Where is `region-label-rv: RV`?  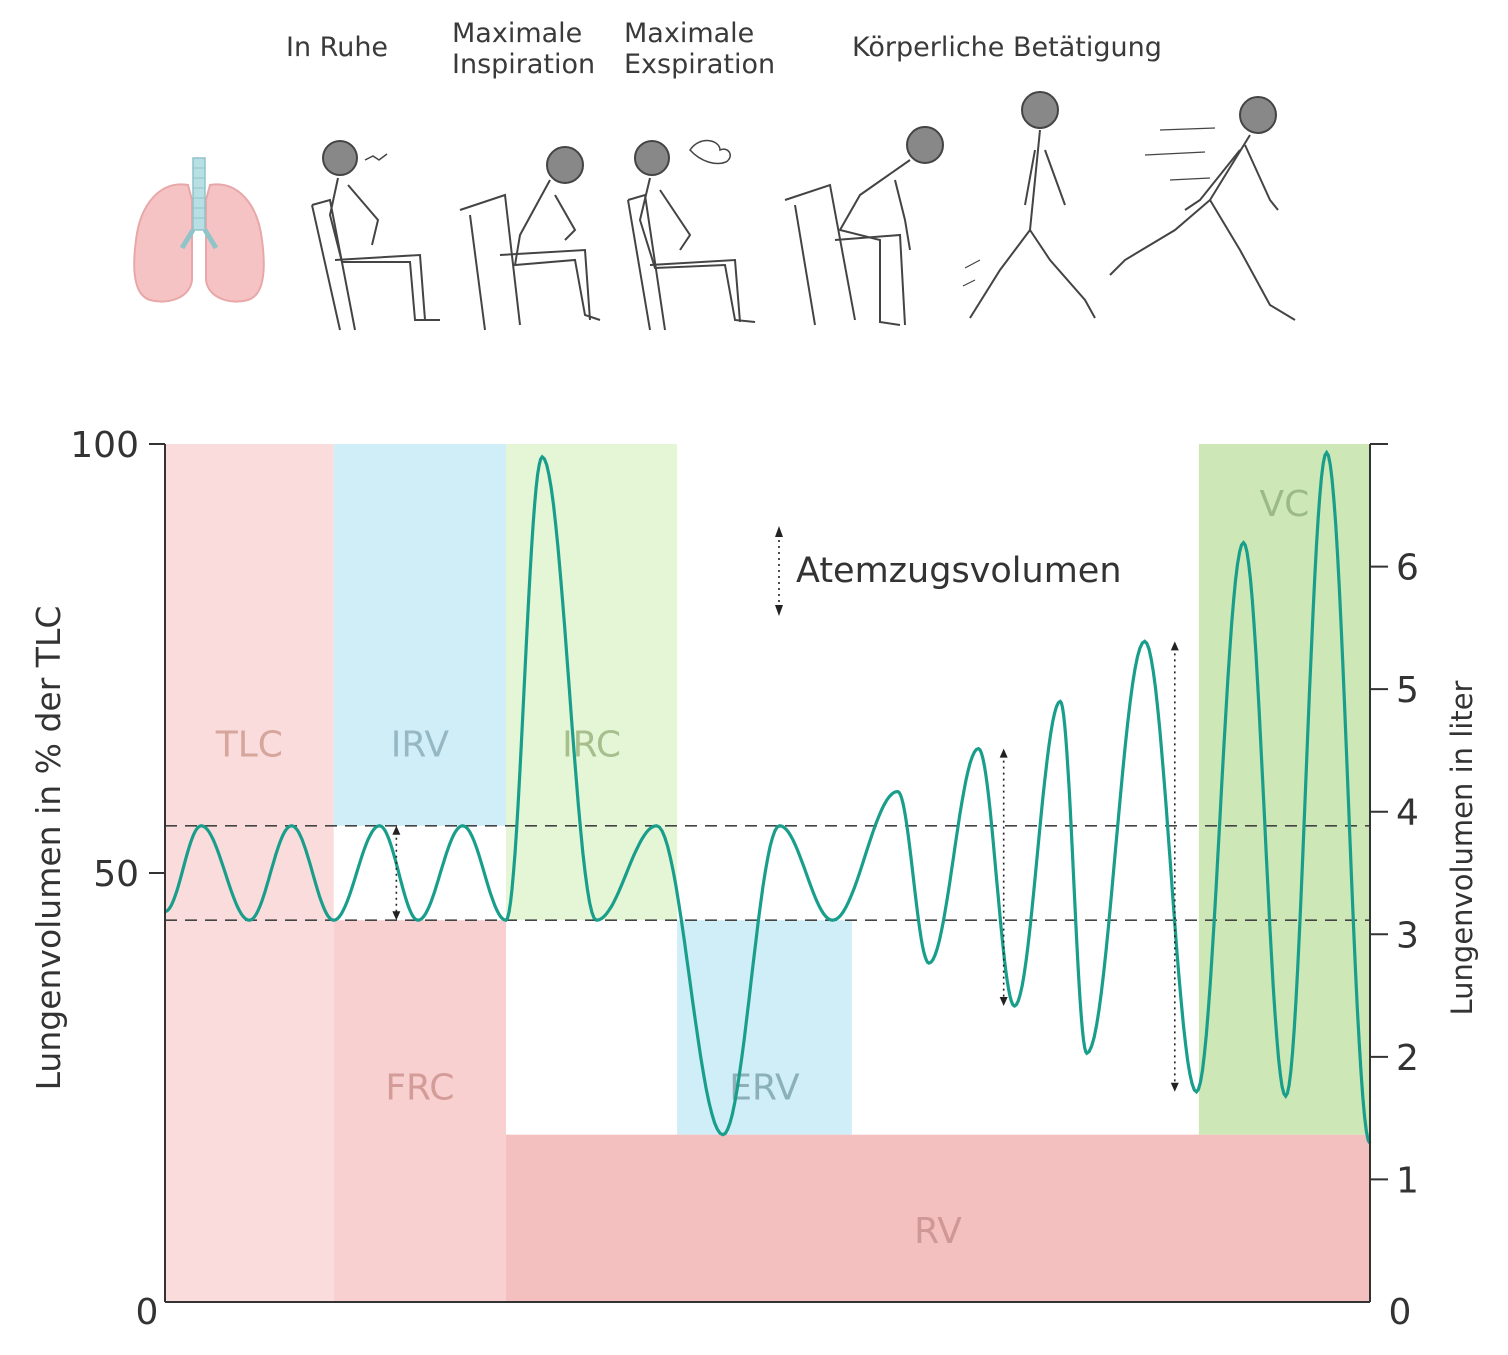
region-label-rv: RV is located at coordinates (938, 1231).